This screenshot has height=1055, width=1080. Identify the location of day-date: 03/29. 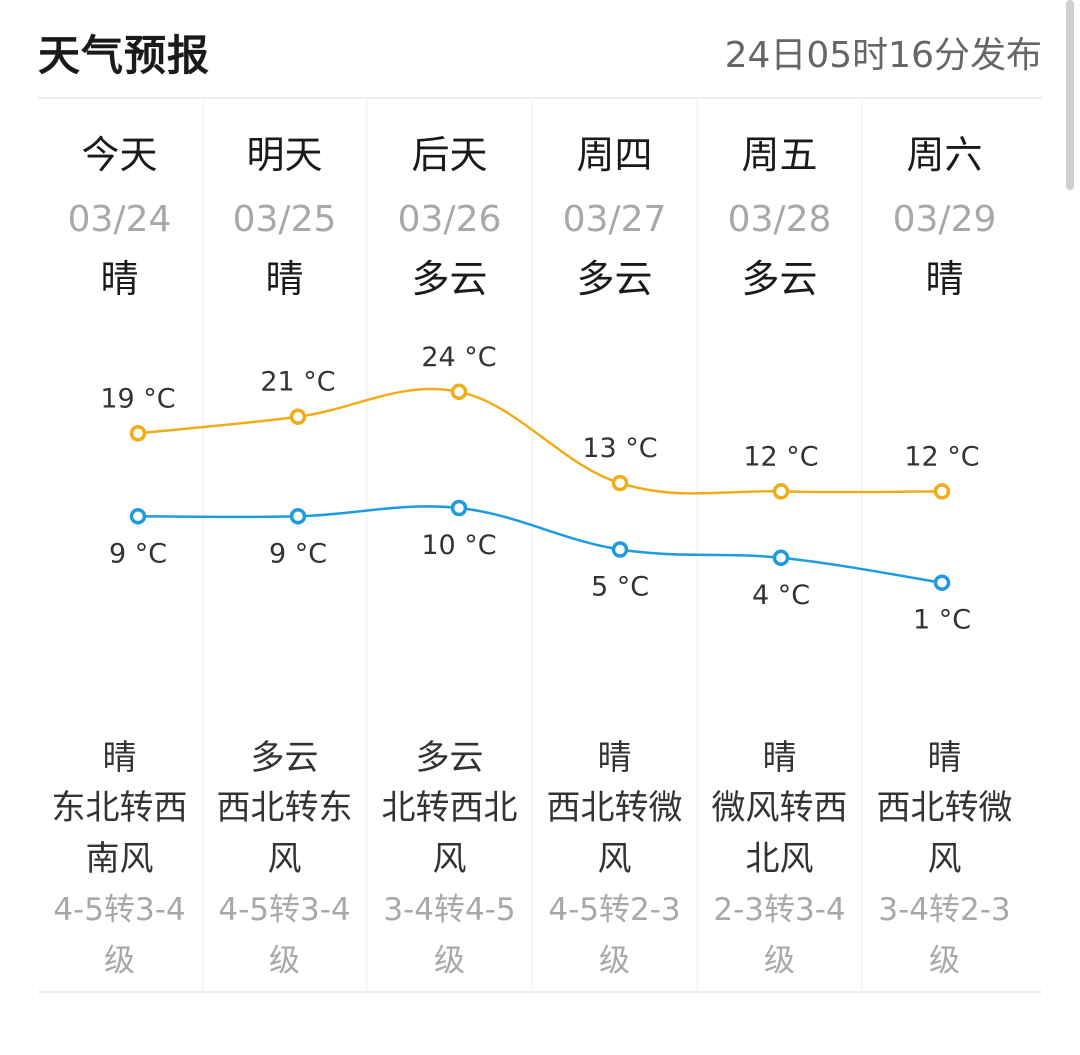
(944, 219).